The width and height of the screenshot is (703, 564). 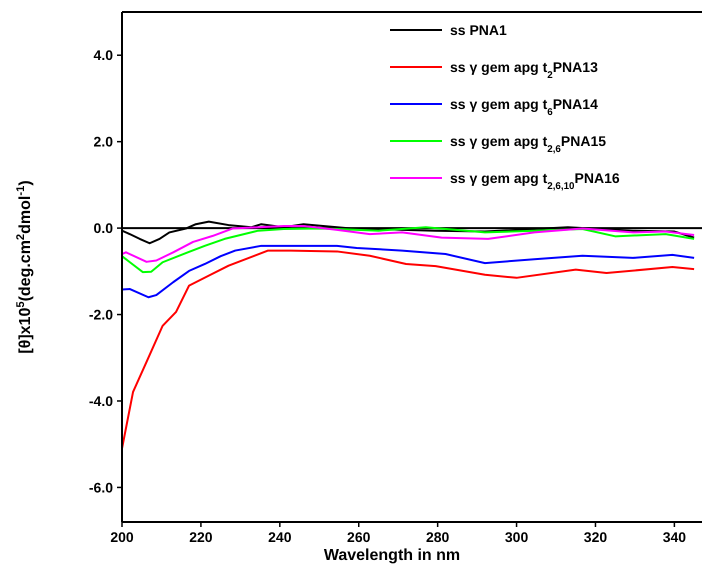 What do you see at coordinates (104, 142) in the screenshot?
I see `y-tick-label: 2.0` at bounding box center [104, 142].